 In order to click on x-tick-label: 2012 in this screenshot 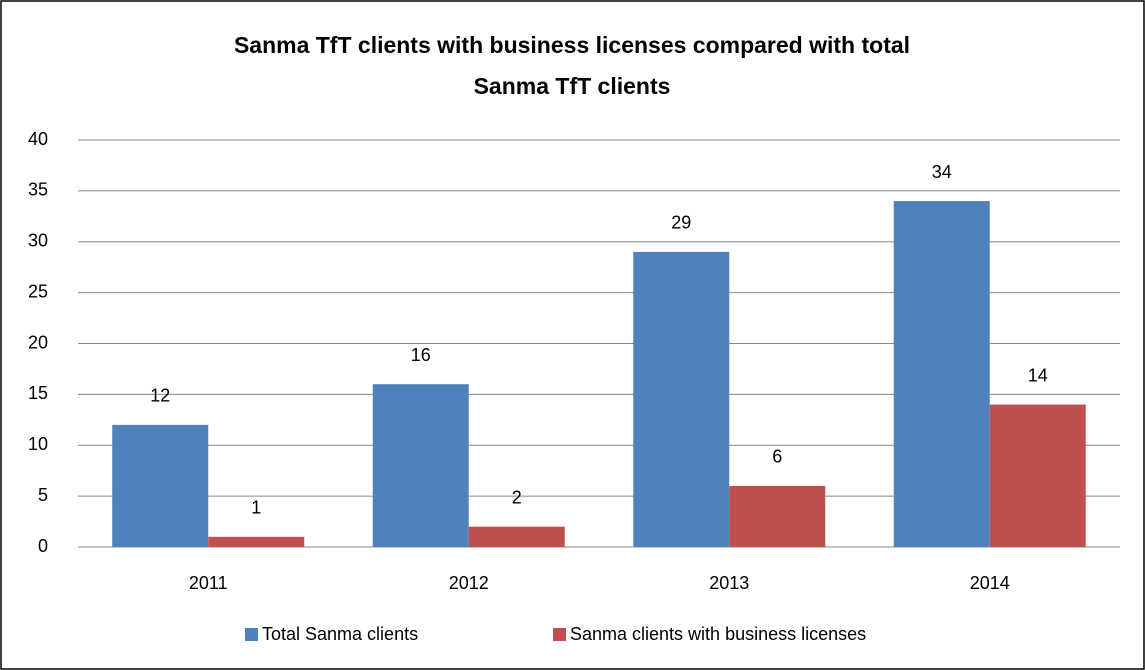, I will do `click(469, 583)`.